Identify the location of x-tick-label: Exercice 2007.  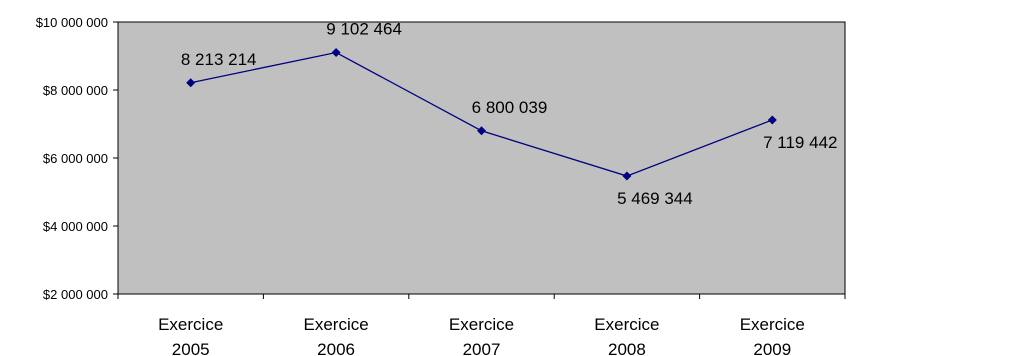
(481, 335).